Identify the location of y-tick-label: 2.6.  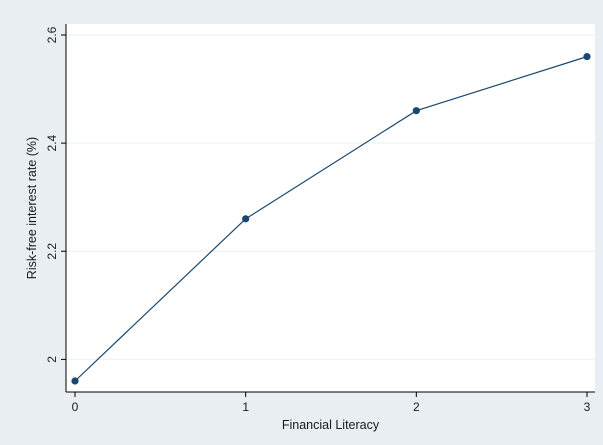
(52, 34).